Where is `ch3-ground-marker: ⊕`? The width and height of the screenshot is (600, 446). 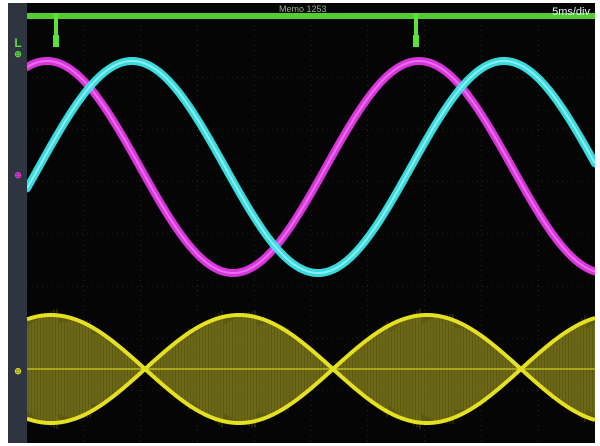 ch3-ground-marker: ⊕ is located at coordinates (18, 371).